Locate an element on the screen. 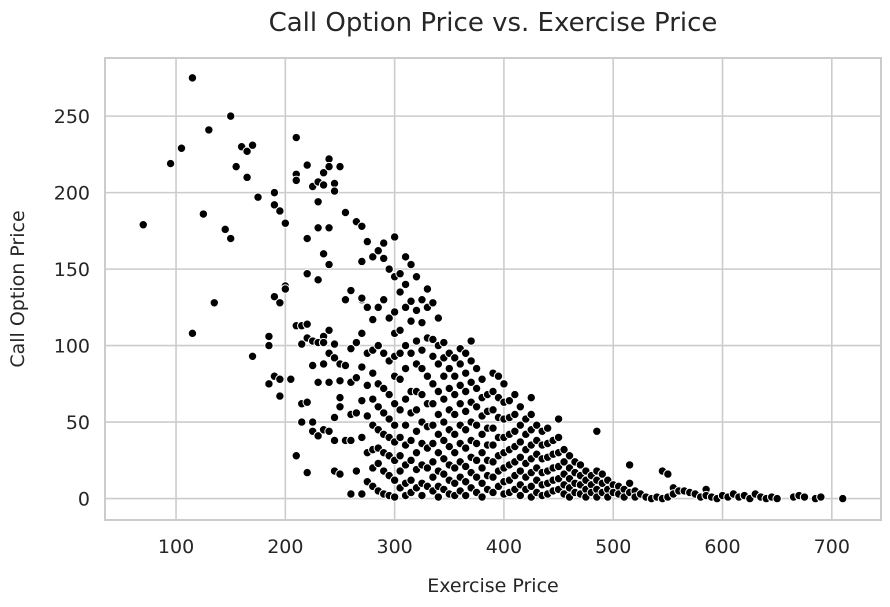 Image resolution: width=890 pixels, height=607 pixels. y-tick-label: 0 is located at coordinates (84, 500).